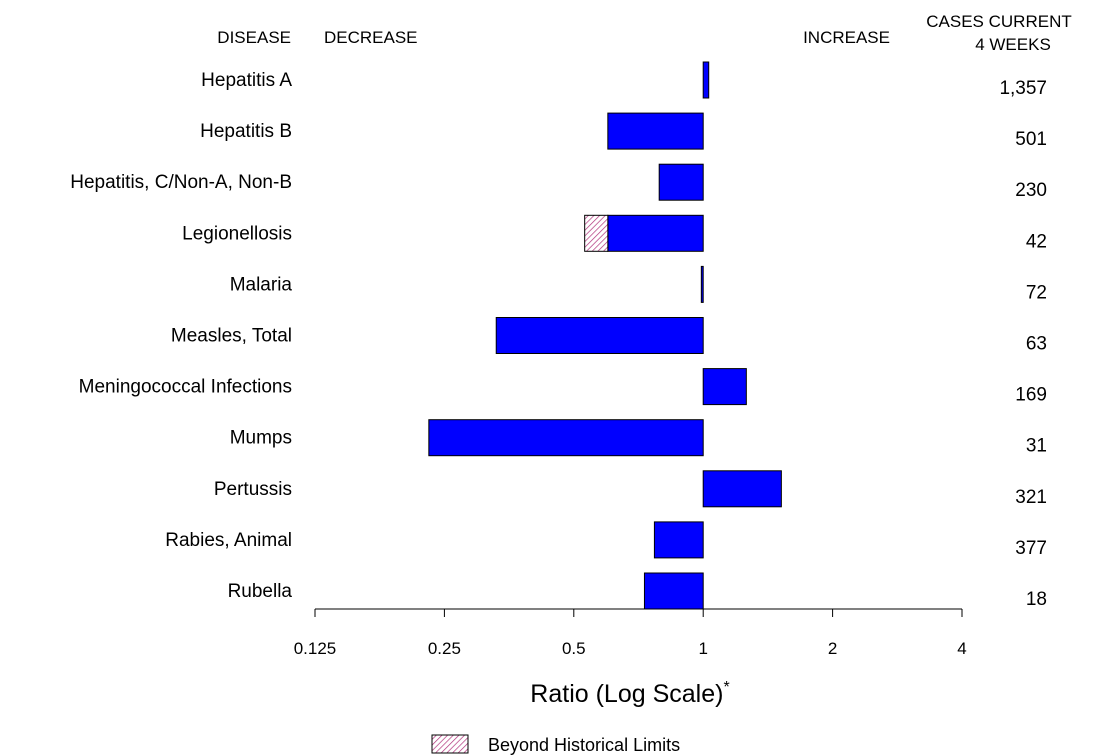 The height and width of the screenshot is (756, 1095). I want to click on row-label-measles-total: Measles, Total, so click(231, 336).